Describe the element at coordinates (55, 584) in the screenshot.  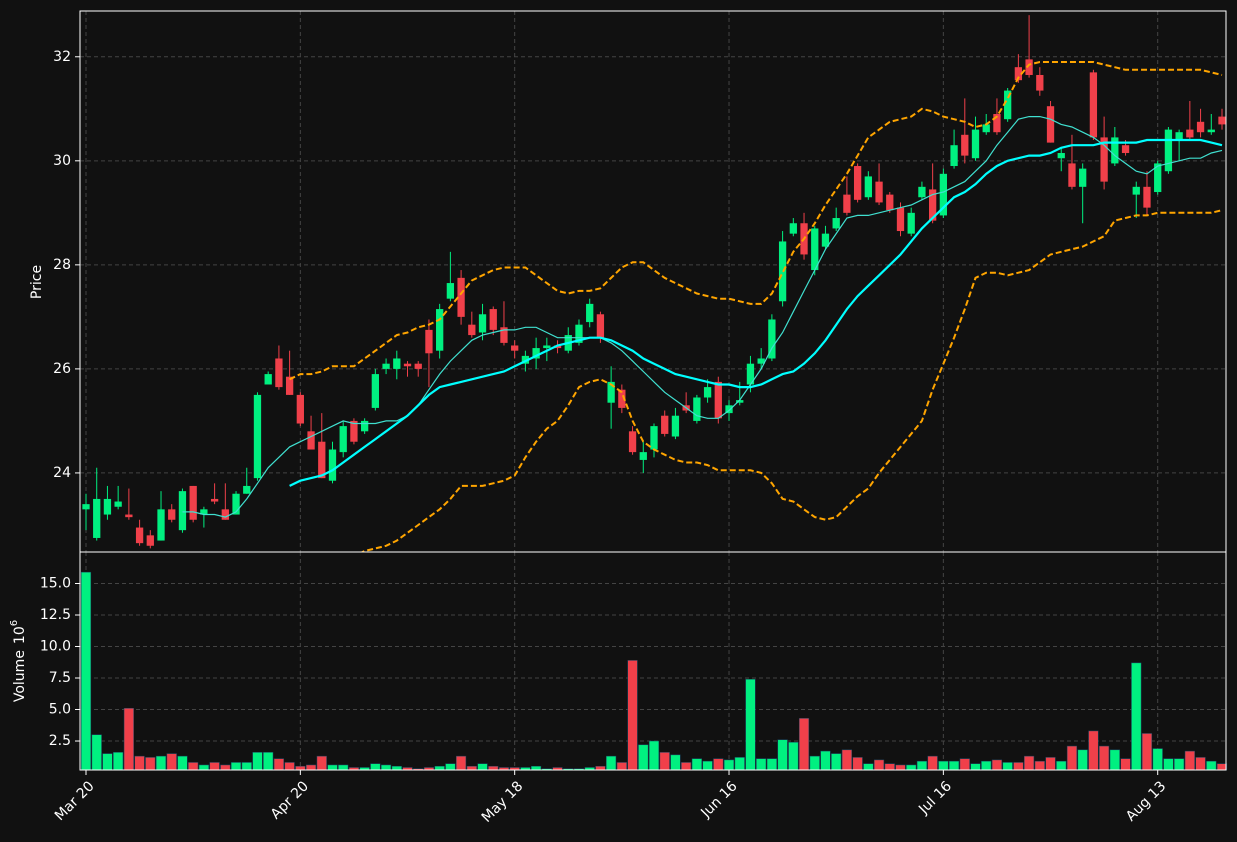
I see `y-tick-label: 15.0` at that location.